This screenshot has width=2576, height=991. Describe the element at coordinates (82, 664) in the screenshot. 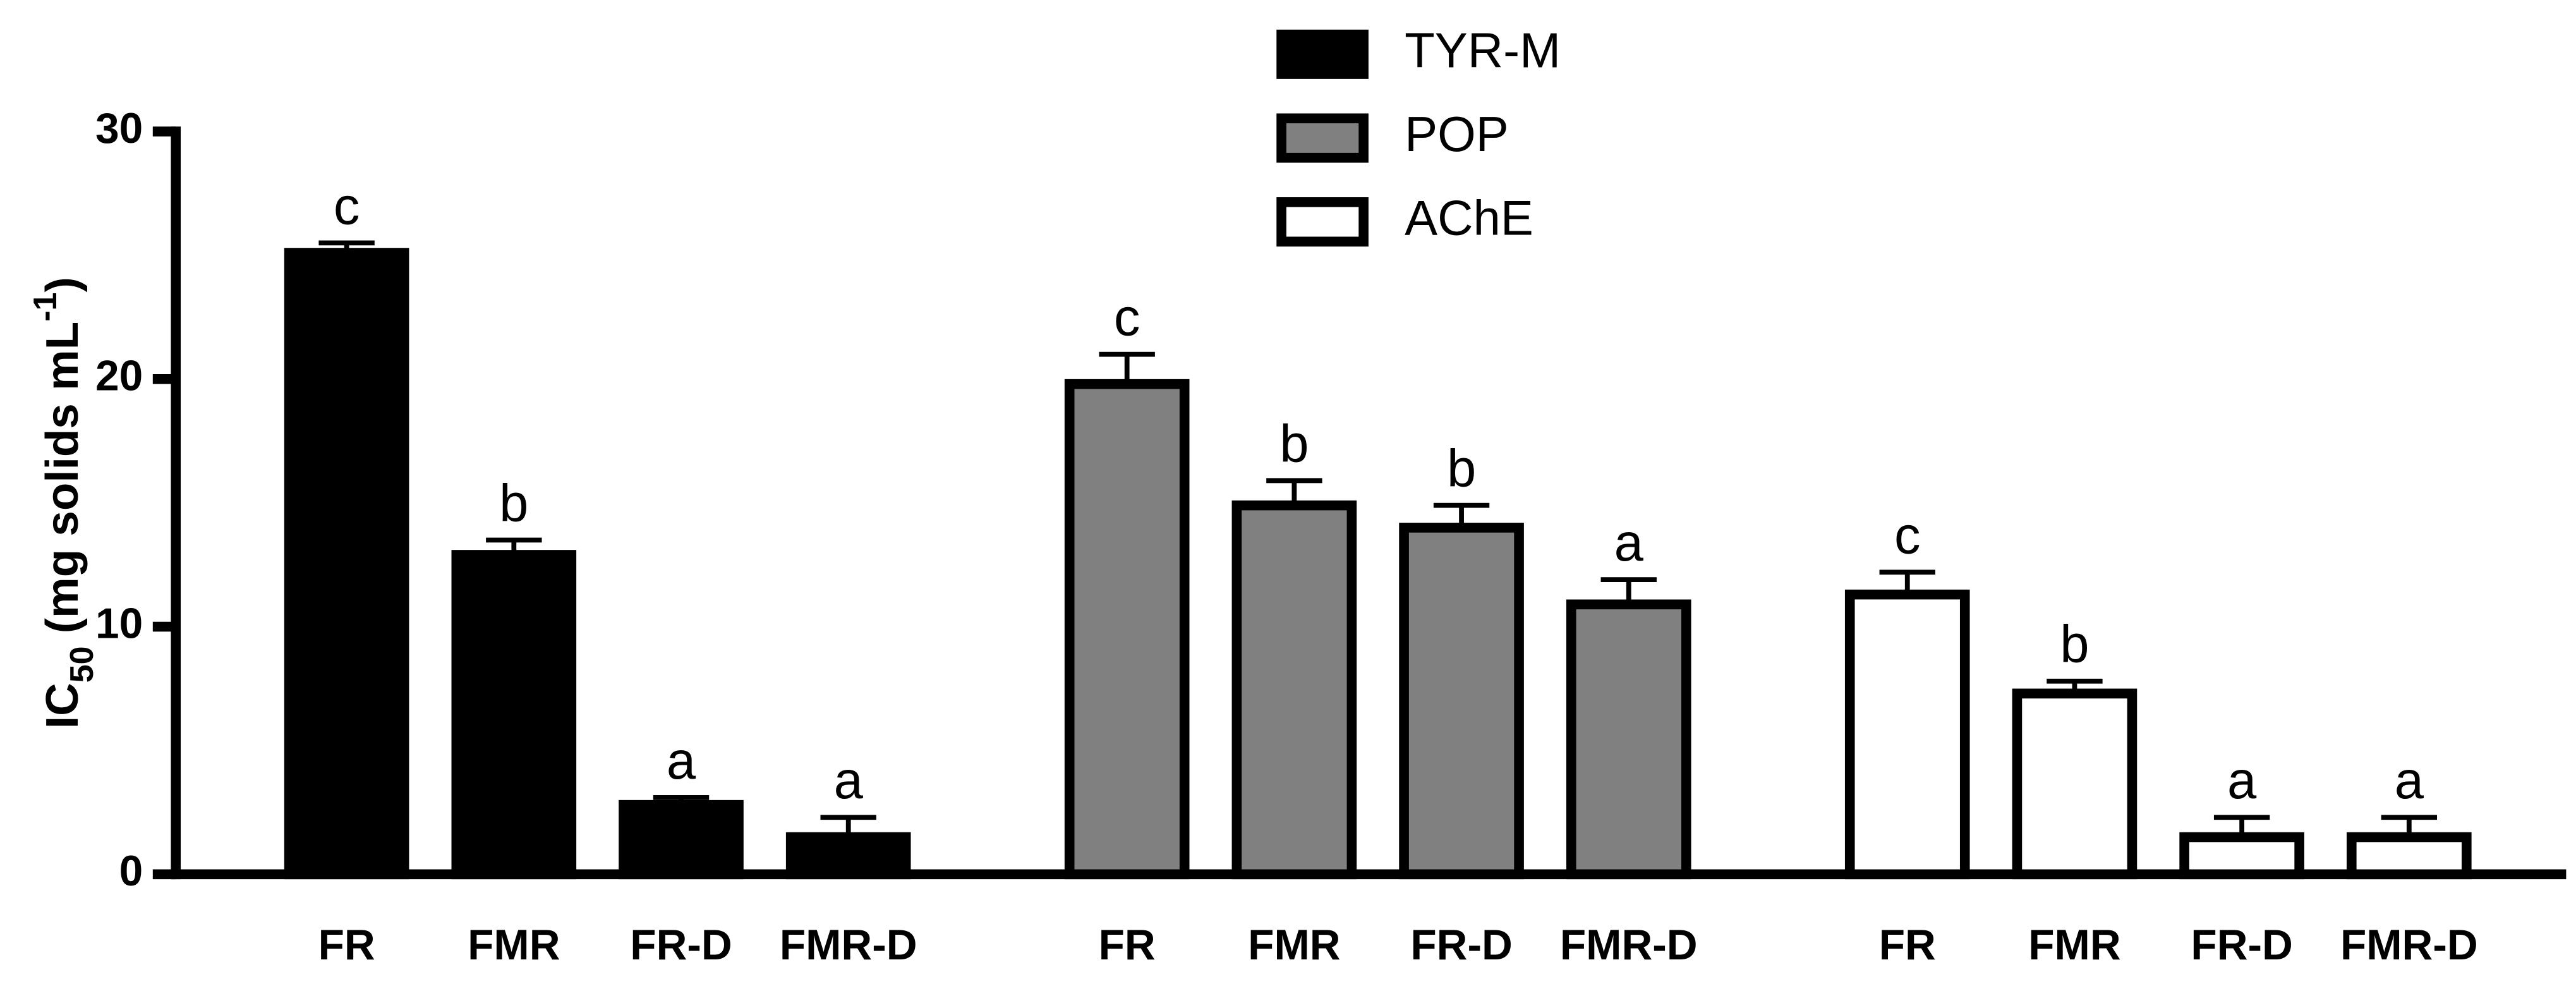

I see `y-label-sub: 50` at that location.